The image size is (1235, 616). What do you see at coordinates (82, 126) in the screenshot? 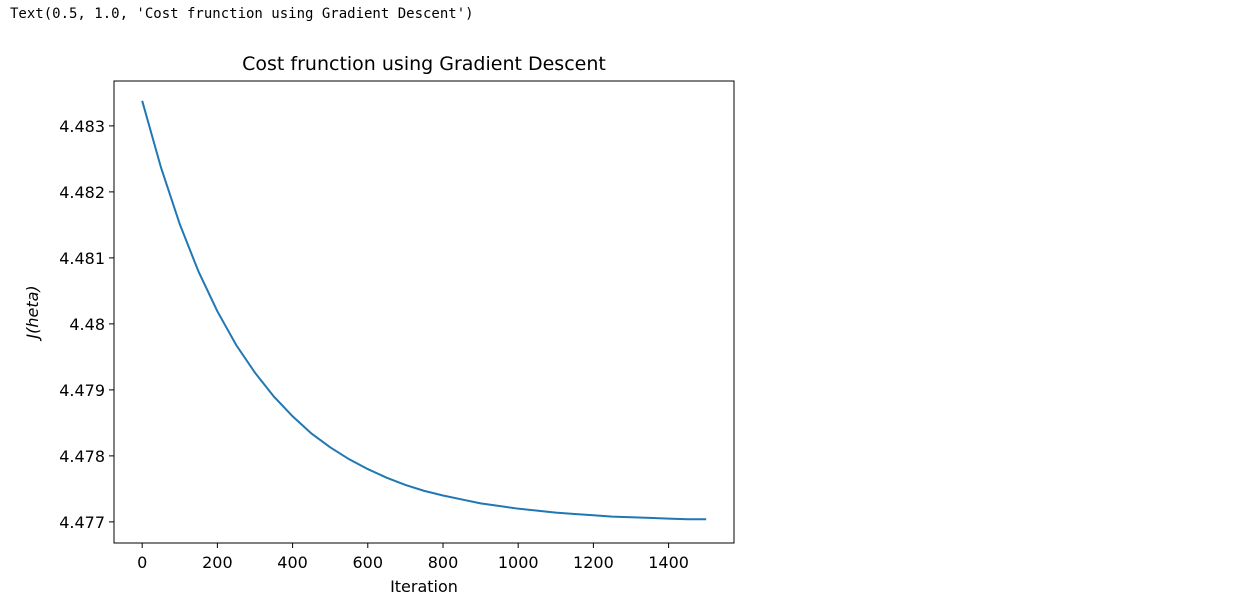
I see `y-tick-label: 4.483` at bounding box center [82, 126].